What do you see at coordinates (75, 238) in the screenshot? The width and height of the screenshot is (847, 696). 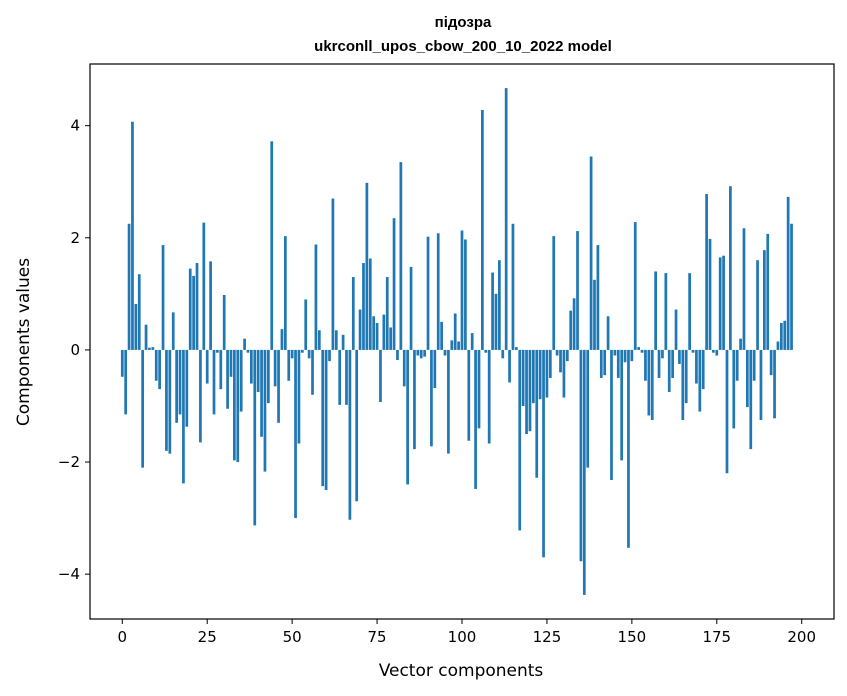 I see `y-tick-label: 2` at bounding box center [75, 238].